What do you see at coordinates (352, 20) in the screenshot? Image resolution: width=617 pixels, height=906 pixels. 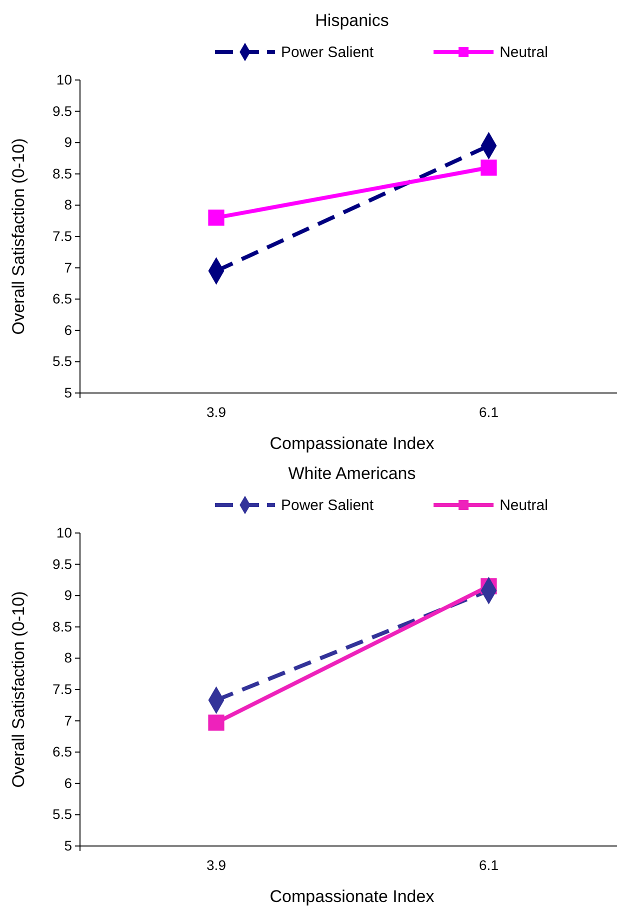 I see `chart-title: Hispanics` at bounding box center [352, 20].